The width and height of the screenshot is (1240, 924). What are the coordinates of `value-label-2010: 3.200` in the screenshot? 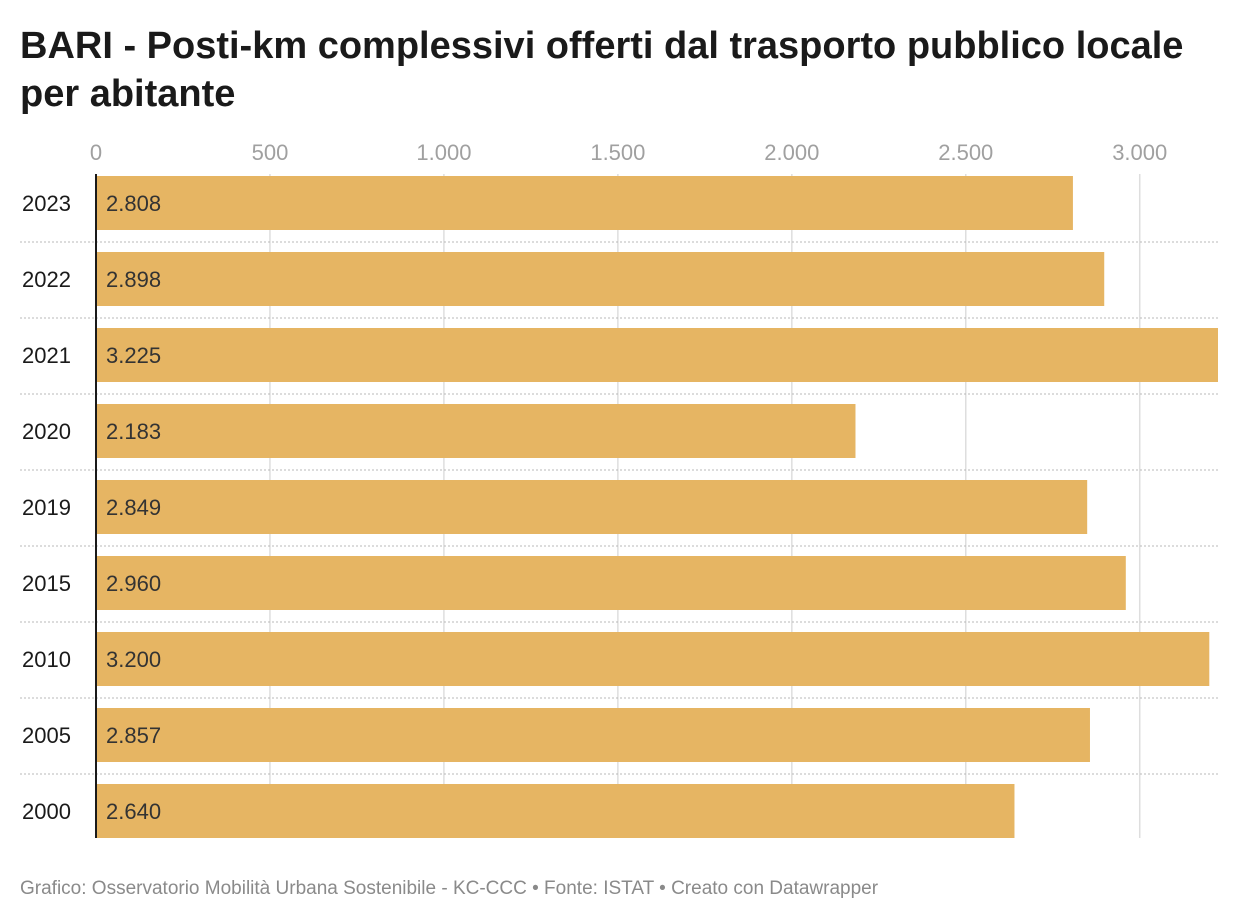 It's located at (133, 659).